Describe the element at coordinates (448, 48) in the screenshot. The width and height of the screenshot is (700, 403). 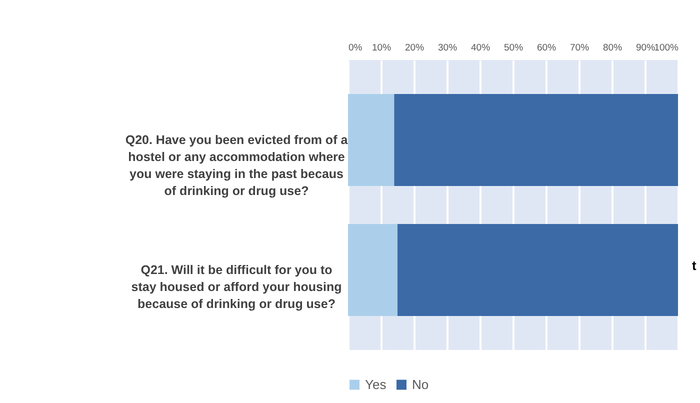
I see `x-tick-label: 30%` at that location.